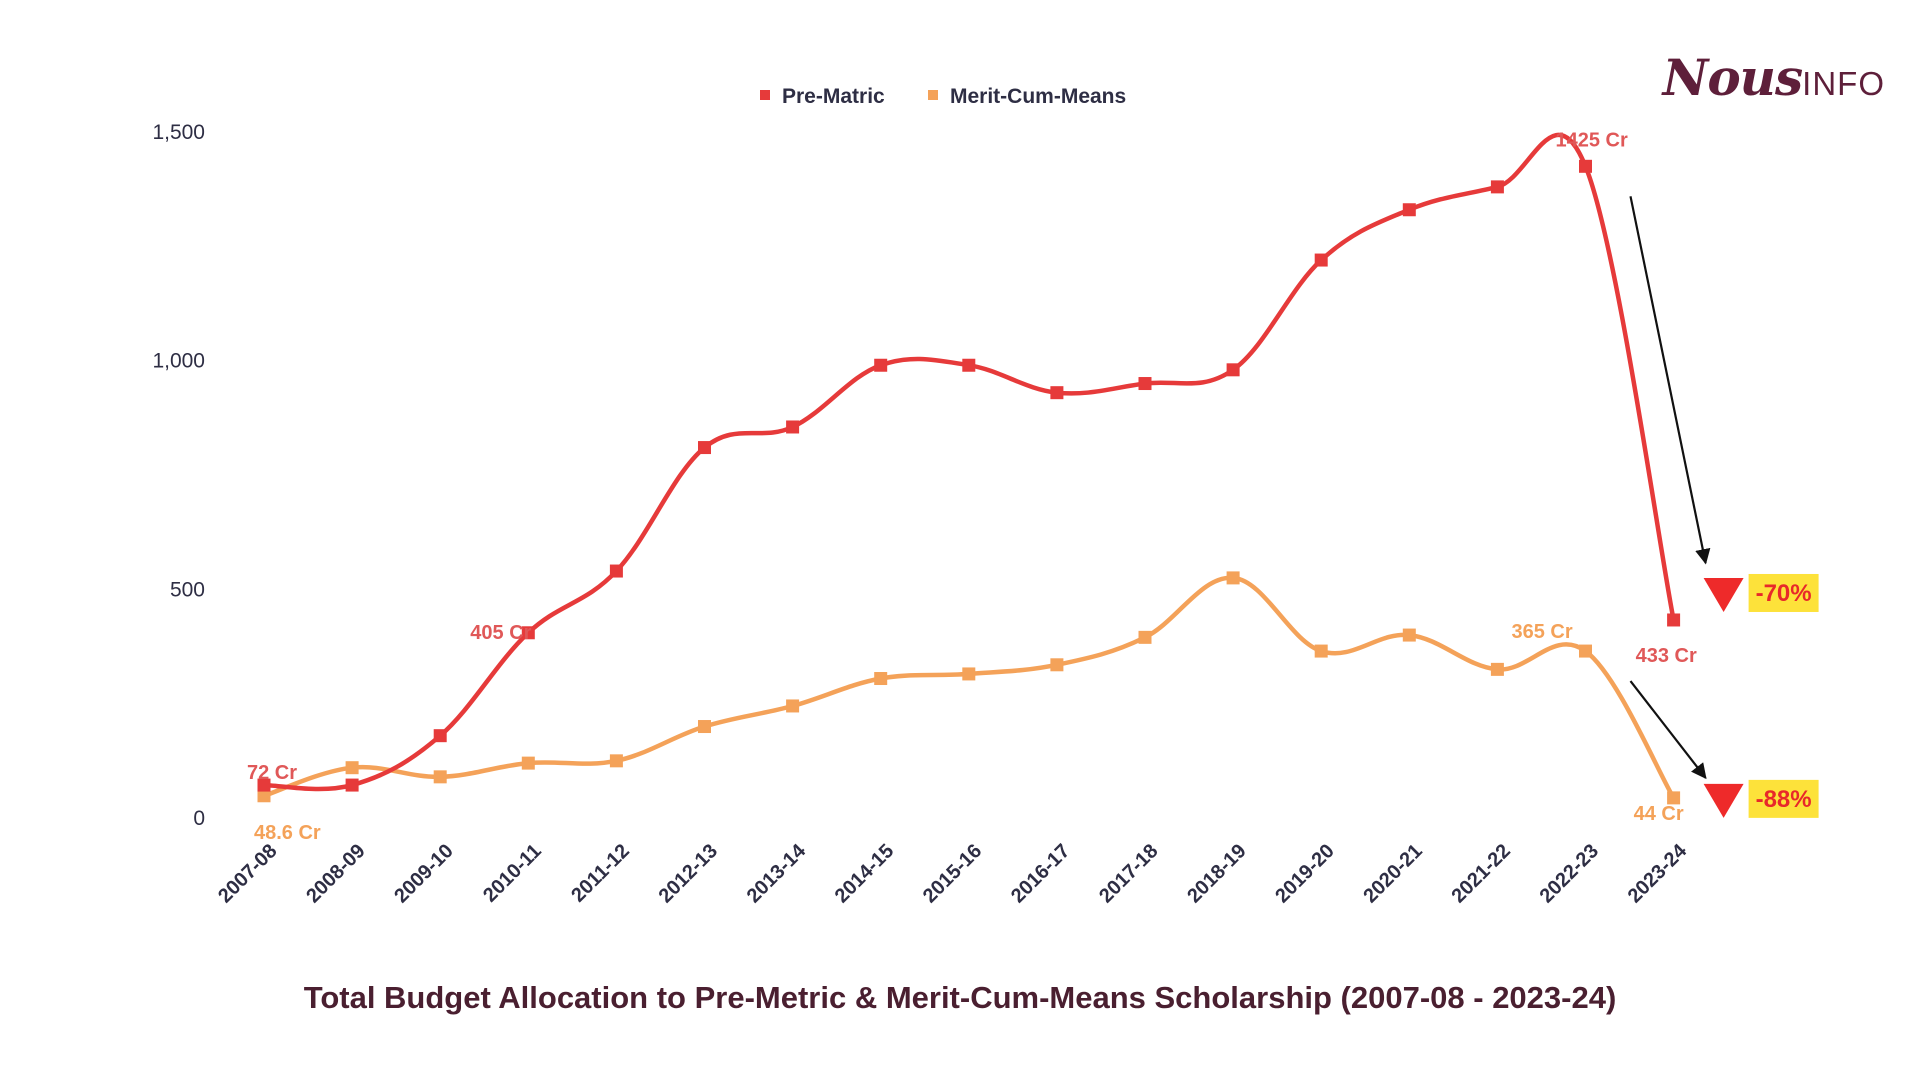  I want to click on x-tick-label: 2009-10, so click(423, 873).